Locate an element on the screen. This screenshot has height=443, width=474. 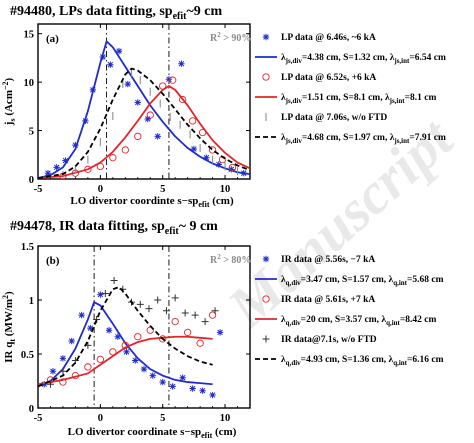
y-tick-label: 1.5 is located at coordinates (27, 247).